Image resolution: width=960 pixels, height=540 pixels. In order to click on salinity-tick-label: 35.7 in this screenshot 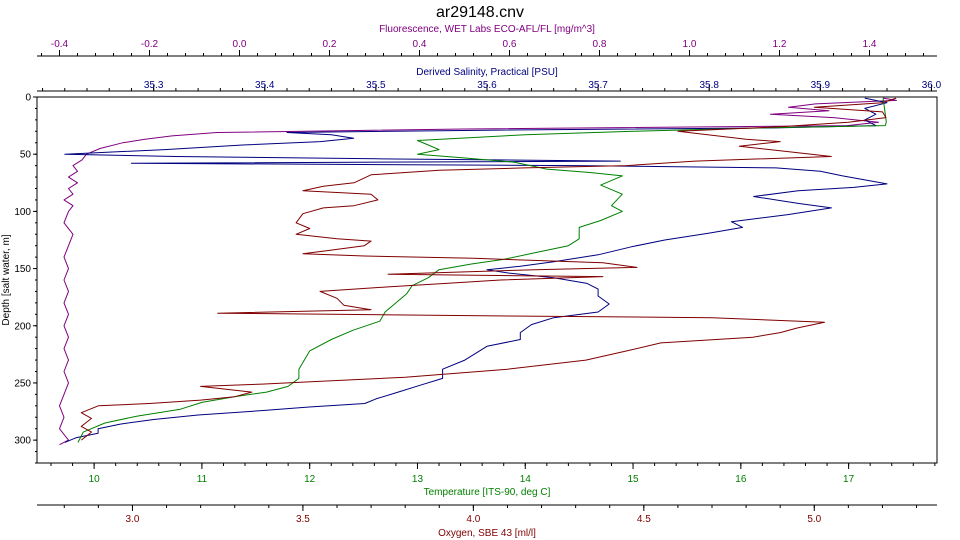, I will do `click(598, 85)`.